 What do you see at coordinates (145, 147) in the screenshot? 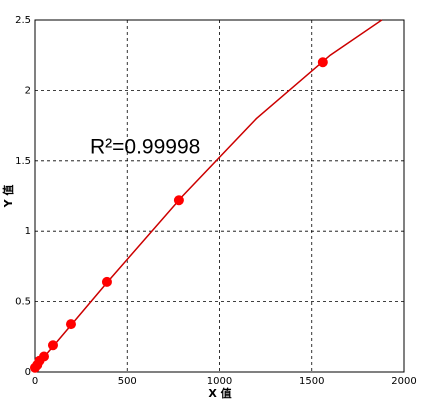
I see `annotation: R²=0.99998` at bounding box center [145, 147].